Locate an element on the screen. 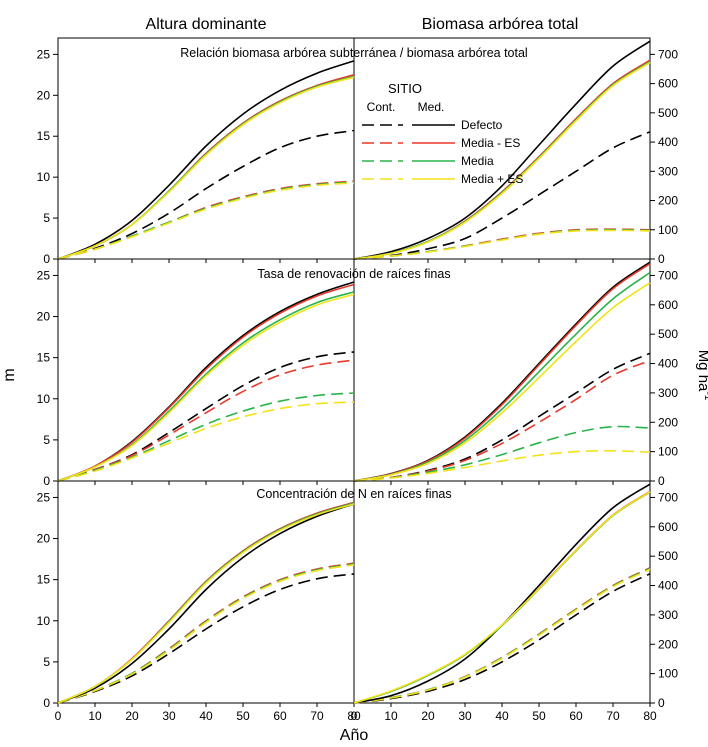  y-right-label: Mg ha-1 is located at coordinates (701, 375).